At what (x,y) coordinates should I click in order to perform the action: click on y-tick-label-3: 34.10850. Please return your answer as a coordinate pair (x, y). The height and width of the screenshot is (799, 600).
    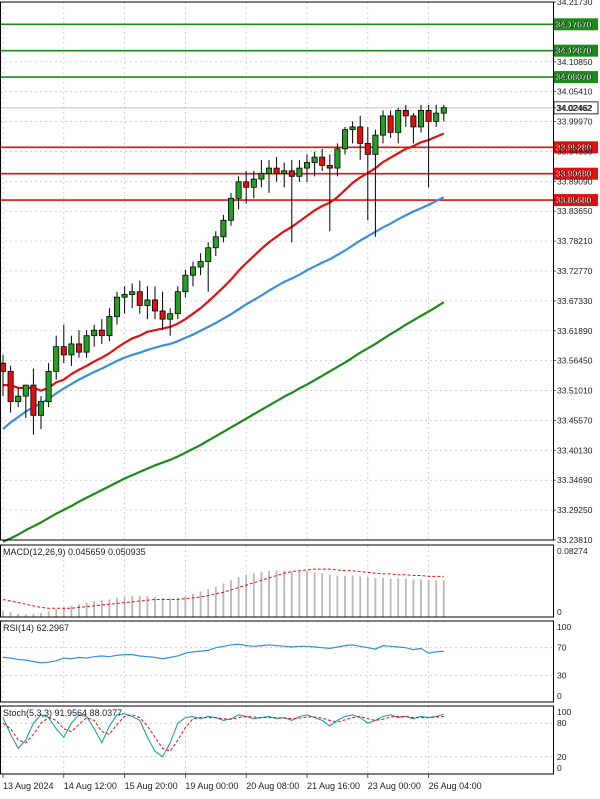
    Looking at the image, I should click on (575, 62).